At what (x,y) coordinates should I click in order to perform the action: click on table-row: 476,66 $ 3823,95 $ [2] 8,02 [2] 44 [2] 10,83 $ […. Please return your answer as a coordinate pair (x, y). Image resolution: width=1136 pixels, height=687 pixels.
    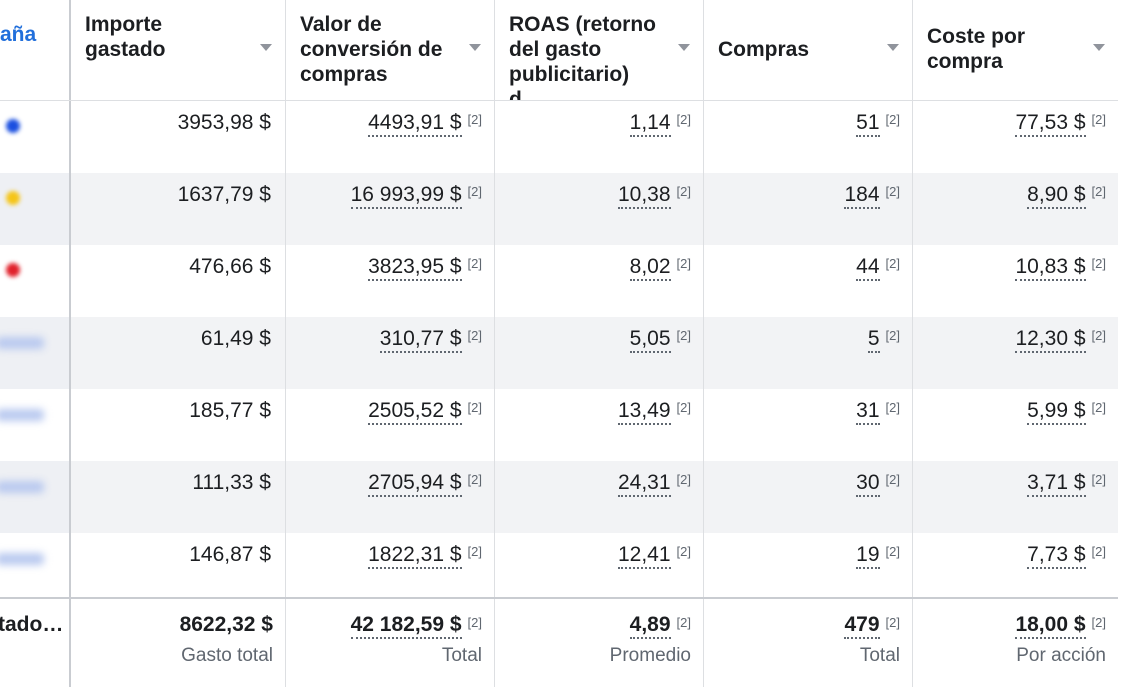
    Looking at the image, I should click on (559, 281).